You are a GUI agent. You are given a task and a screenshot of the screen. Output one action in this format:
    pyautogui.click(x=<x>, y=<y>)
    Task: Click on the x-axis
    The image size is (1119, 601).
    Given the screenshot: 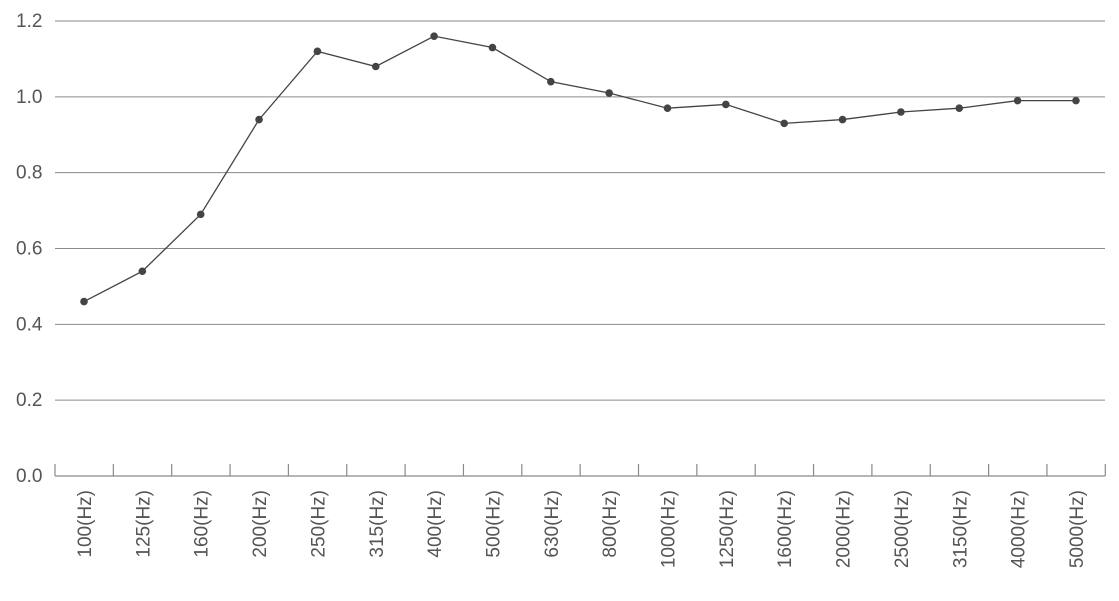 What is the action you would take?
    pyautogui.click(x=580, y=470)
    